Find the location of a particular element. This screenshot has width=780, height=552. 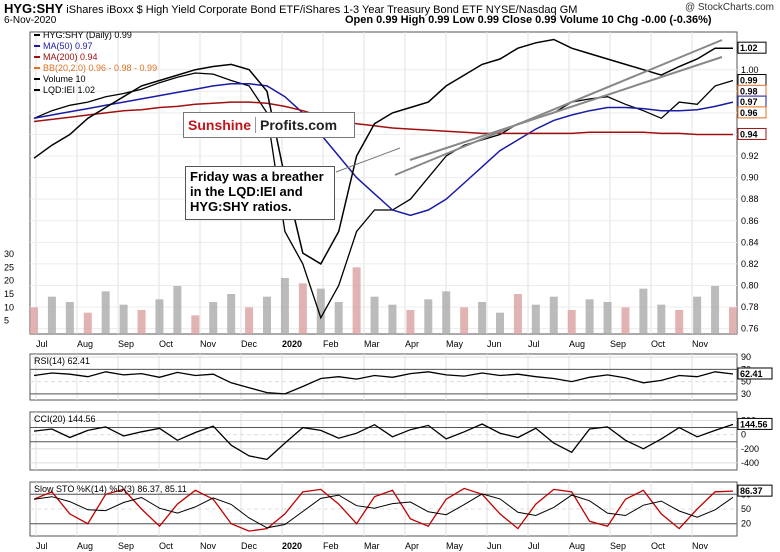

legend-entry: BB(20,2.0) 0.96 - 0.98 - 0.99 is located at coordinates (100, 68).